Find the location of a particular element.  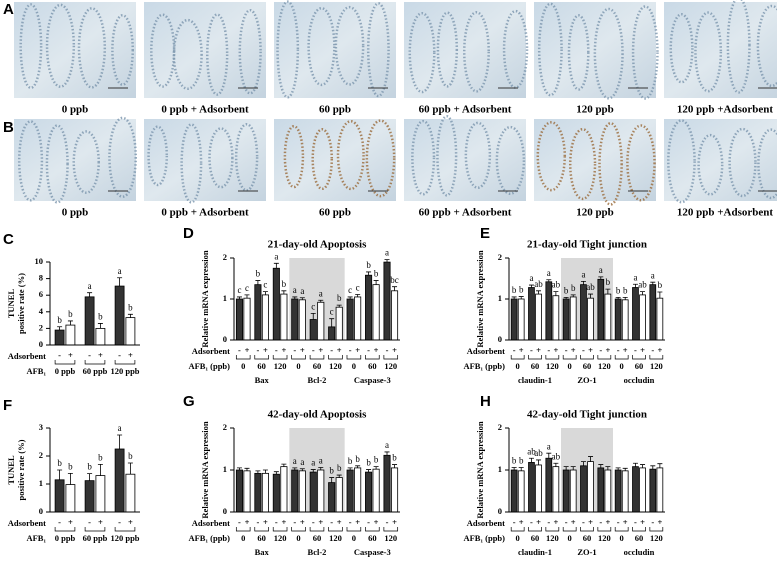

y-tick-label: 1 is located at coordinates (225, 298).